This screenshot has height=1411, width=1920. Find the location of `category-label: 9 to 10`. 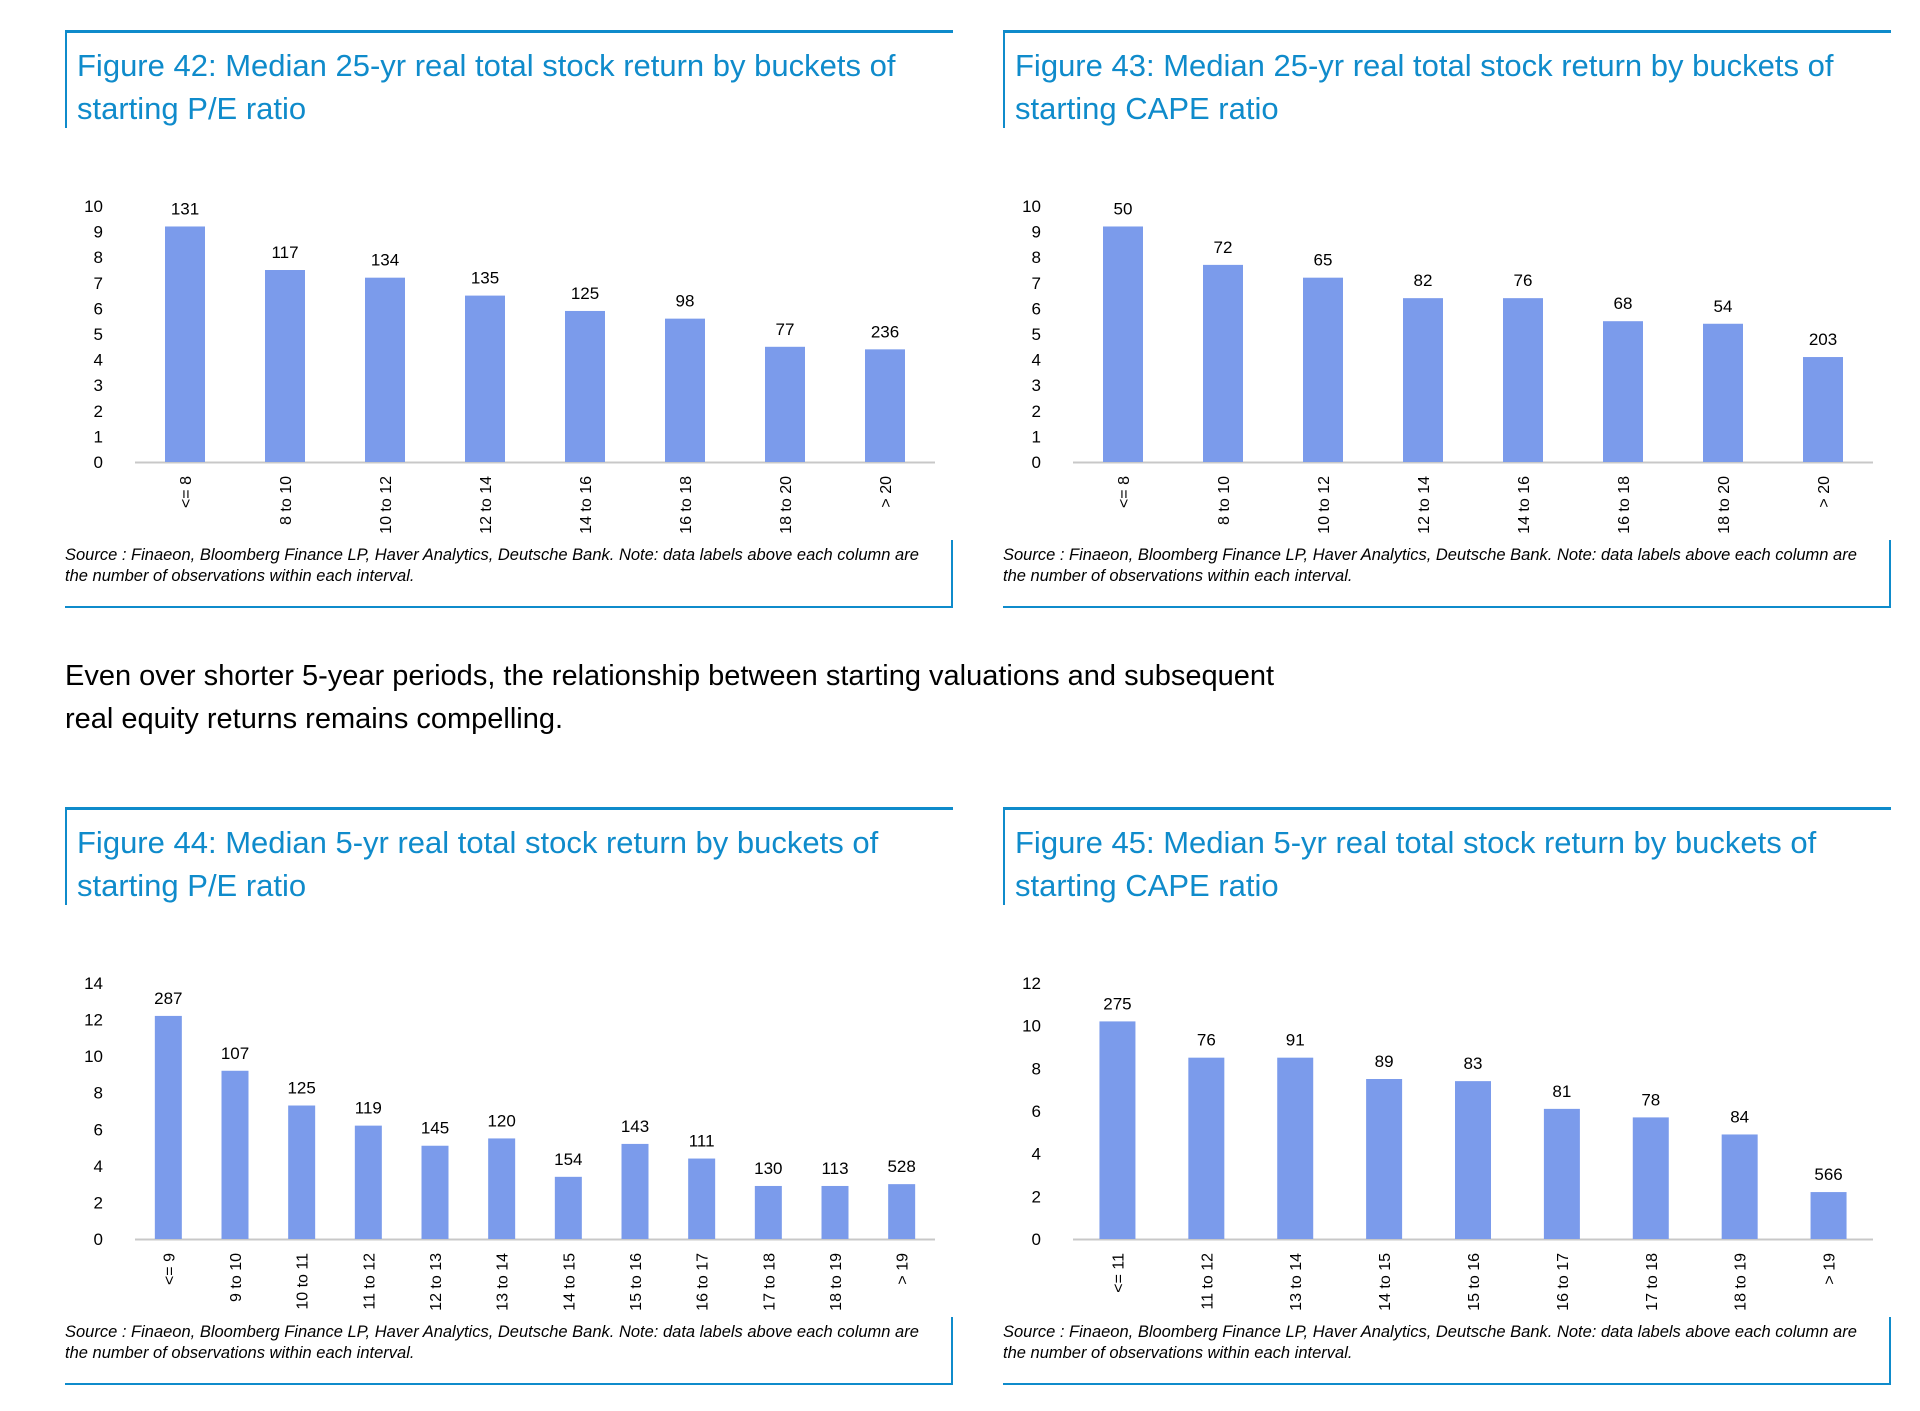

category-label: 9 to 10 is located at coordinates (236, 1277).